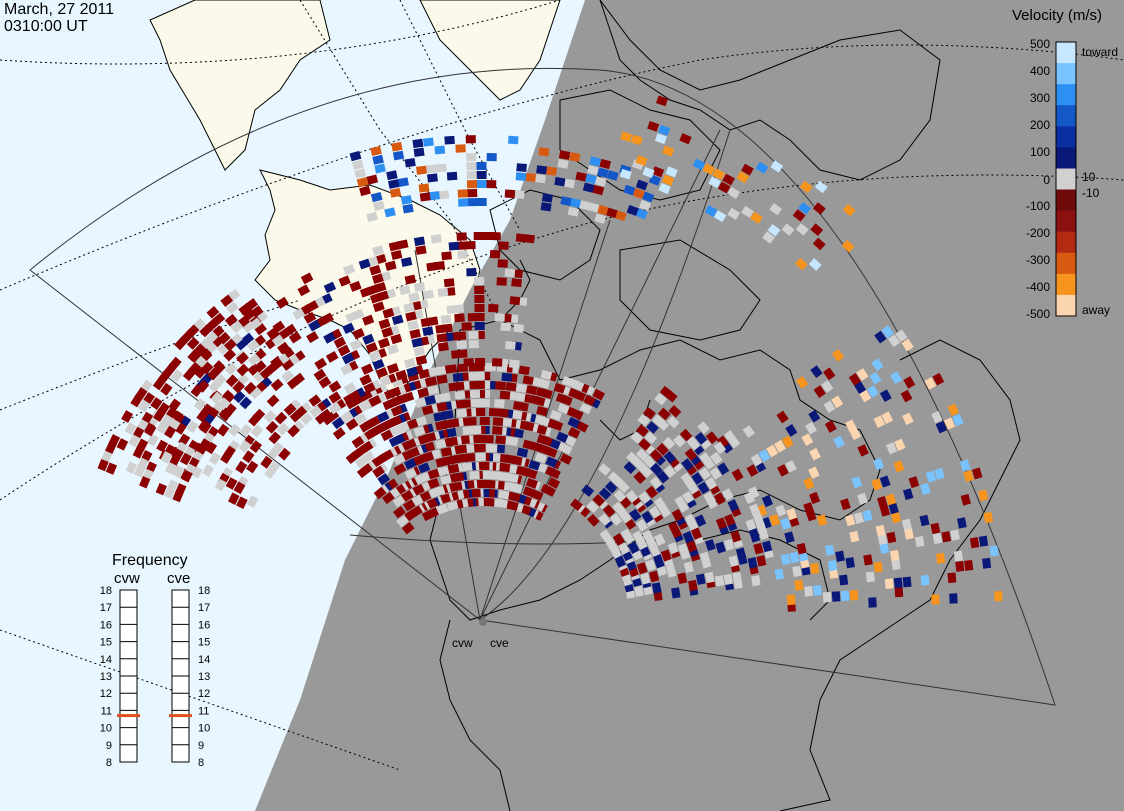 The width and height of the screenshot is (1124, 811). I want to click on frequency-tick-left: 11, so click(106, 711).